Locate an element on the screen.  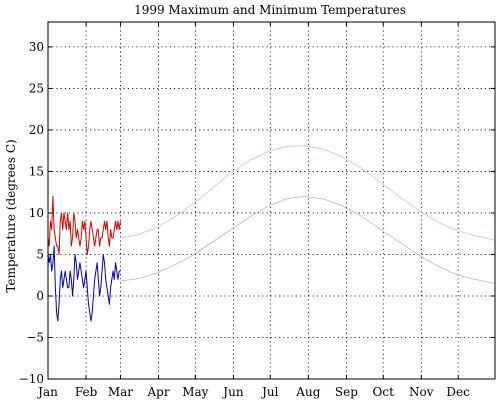
y-tick-label: 0 is located at coordinates (40, 296).